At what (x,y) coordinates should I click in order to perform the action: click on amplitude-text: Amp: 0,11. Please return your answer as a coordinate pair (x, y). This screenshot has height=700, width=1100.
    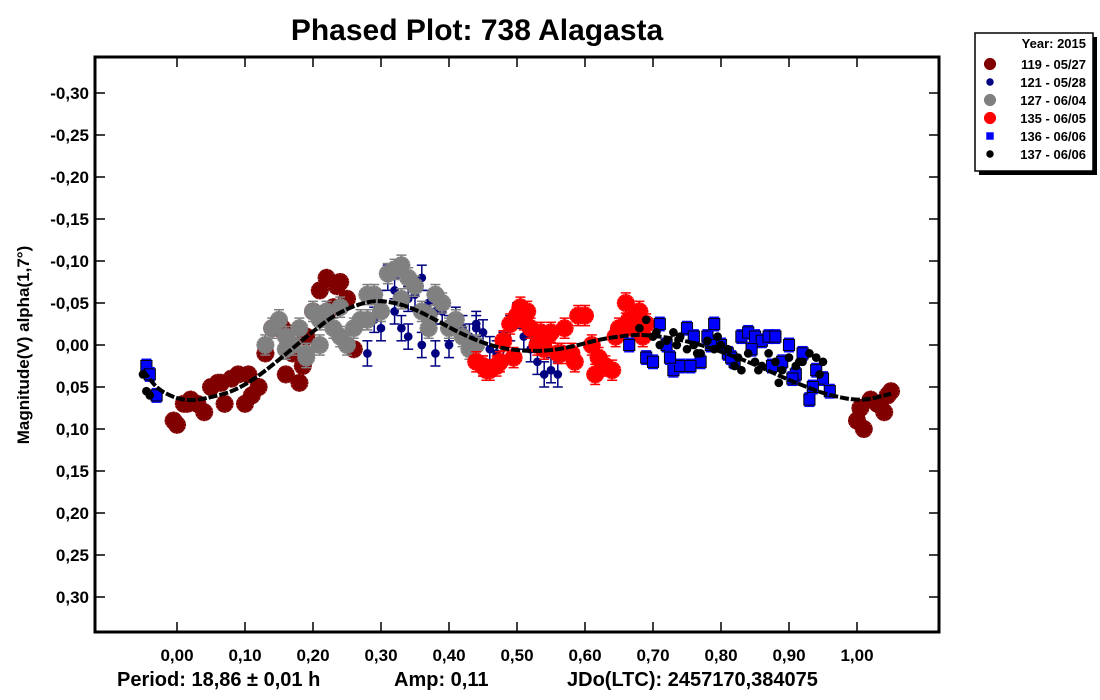
    Looking at the image, I should click on (441, 680).